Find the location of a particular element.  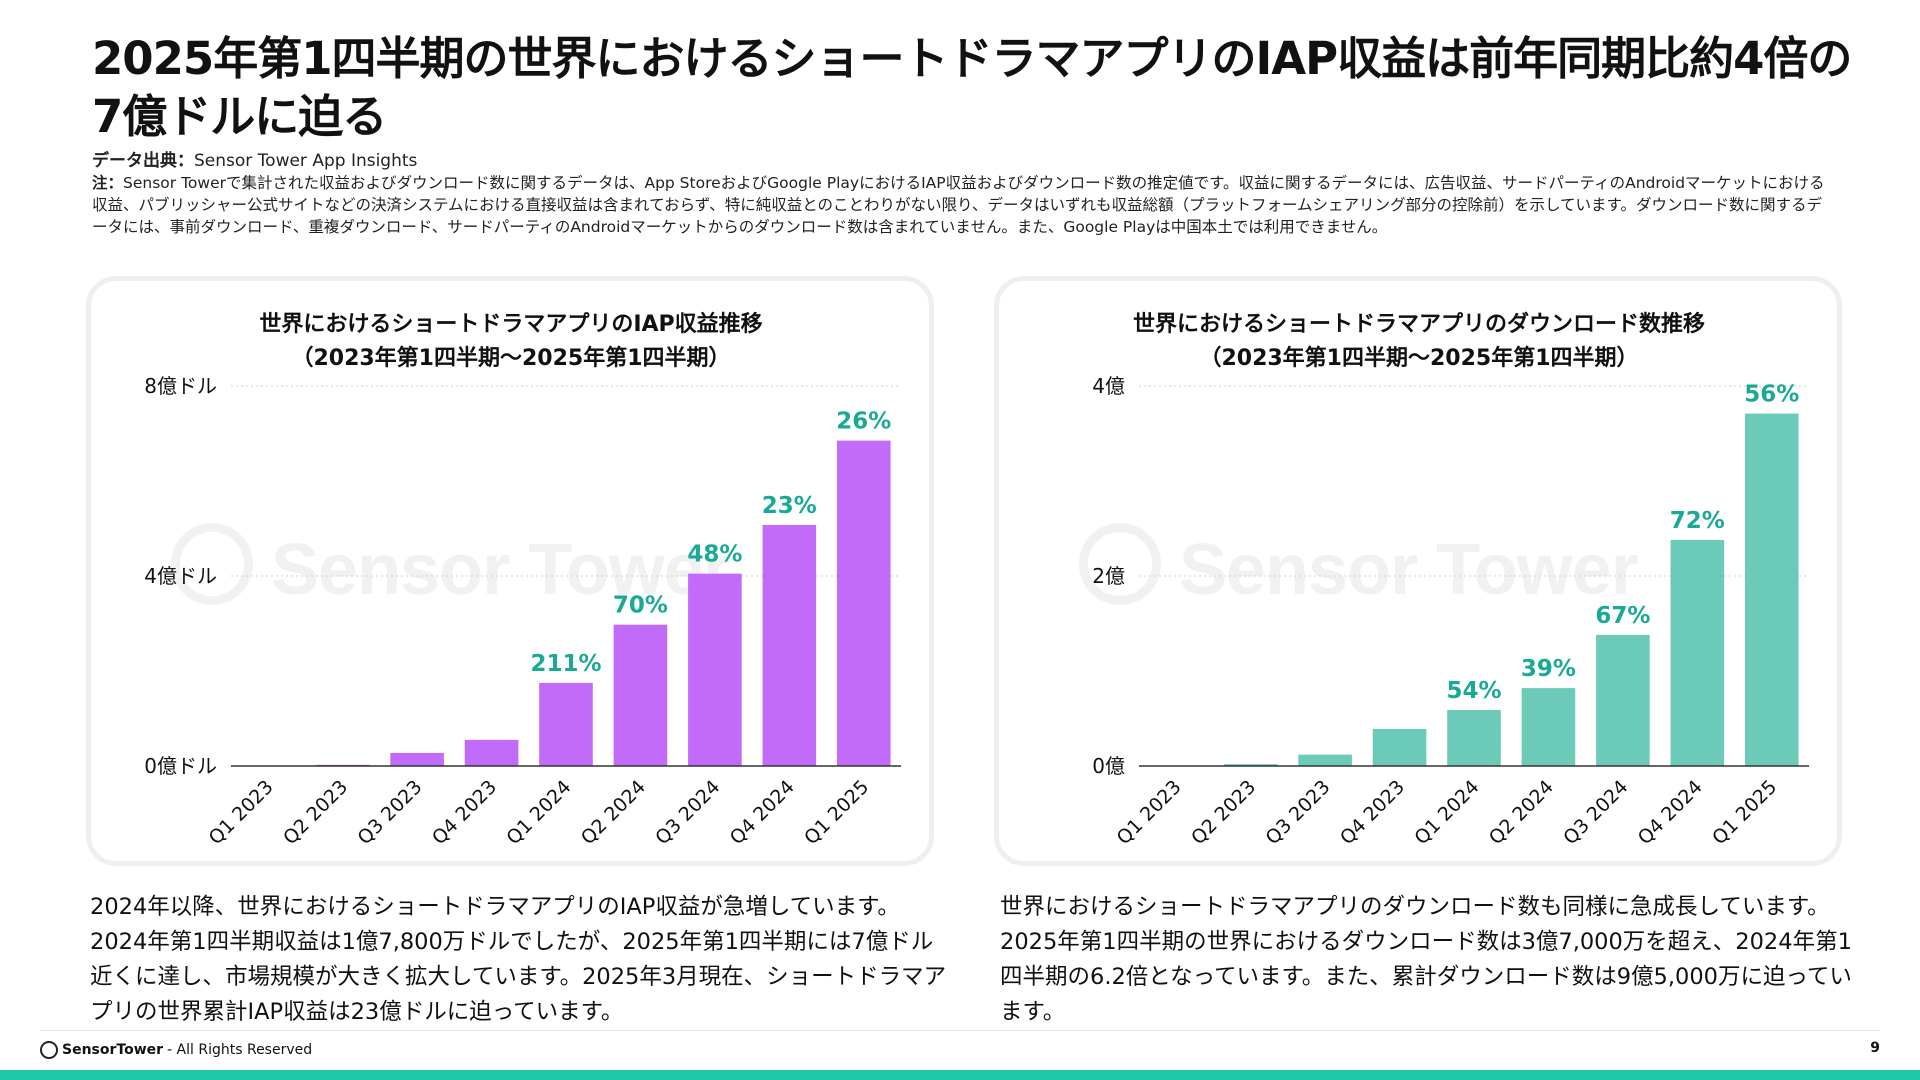

footnote-label: 注： is located at coordinates (108, 183).